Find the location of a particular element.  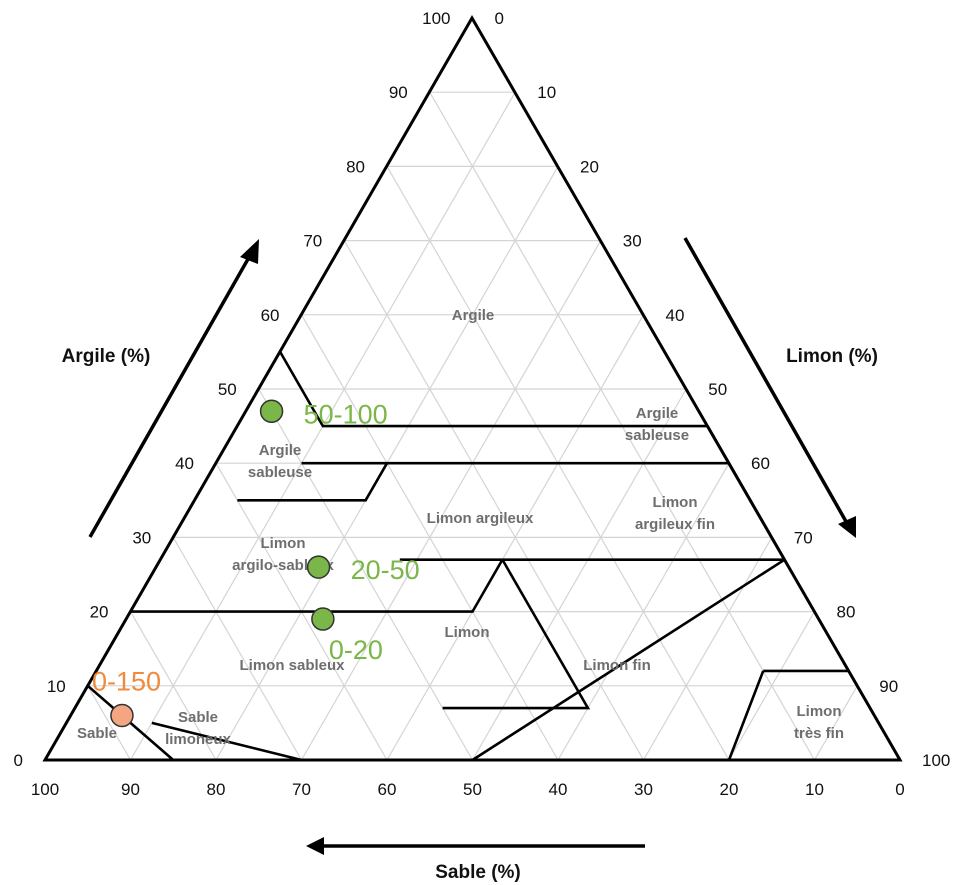

region-label-limon: Limon is located at coordinates (467, 632).